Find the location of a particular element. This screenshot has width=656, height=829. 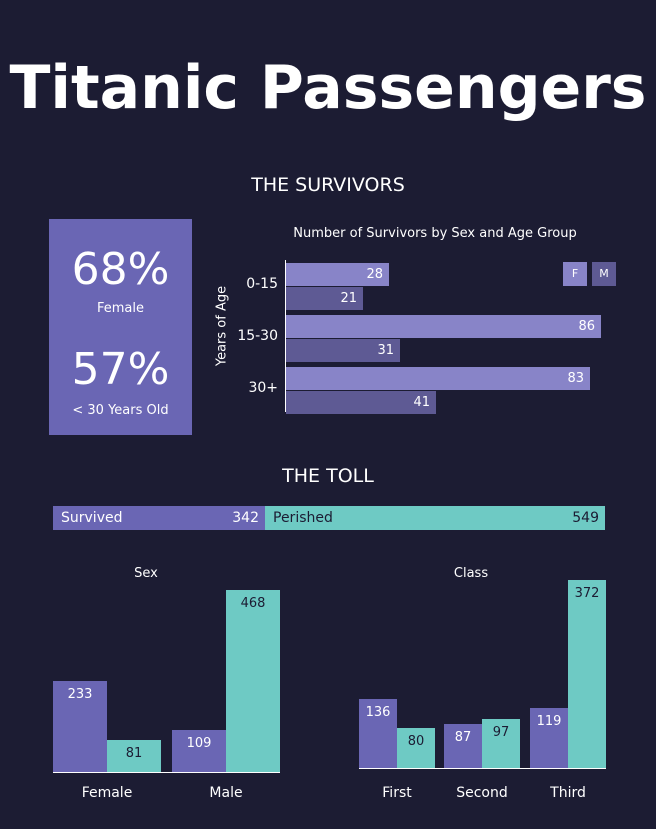

sex-bar-female-survived: 233 is located at coordinates (80, 726).